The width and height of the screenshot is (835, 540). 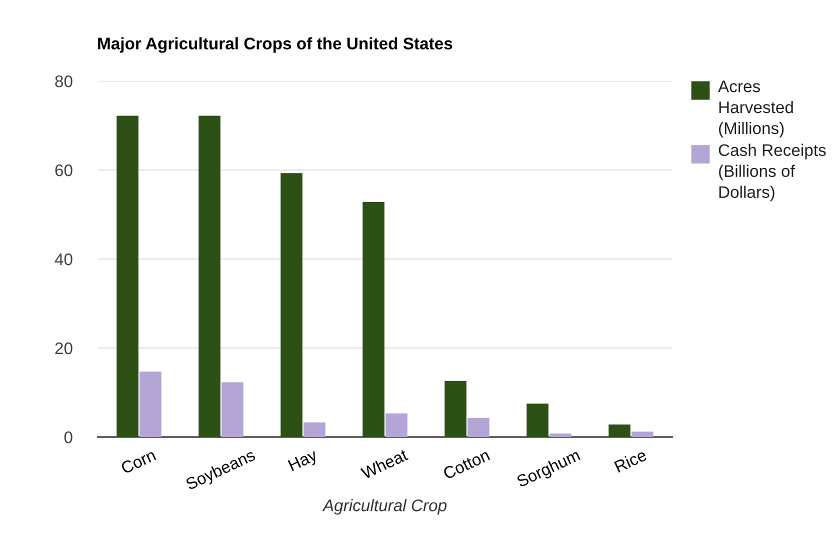 What do you see at coordinates (384, 507) in the screenshot?
I see `x-axis-title: Agricultural Crop` at bounding box center [384, 507].